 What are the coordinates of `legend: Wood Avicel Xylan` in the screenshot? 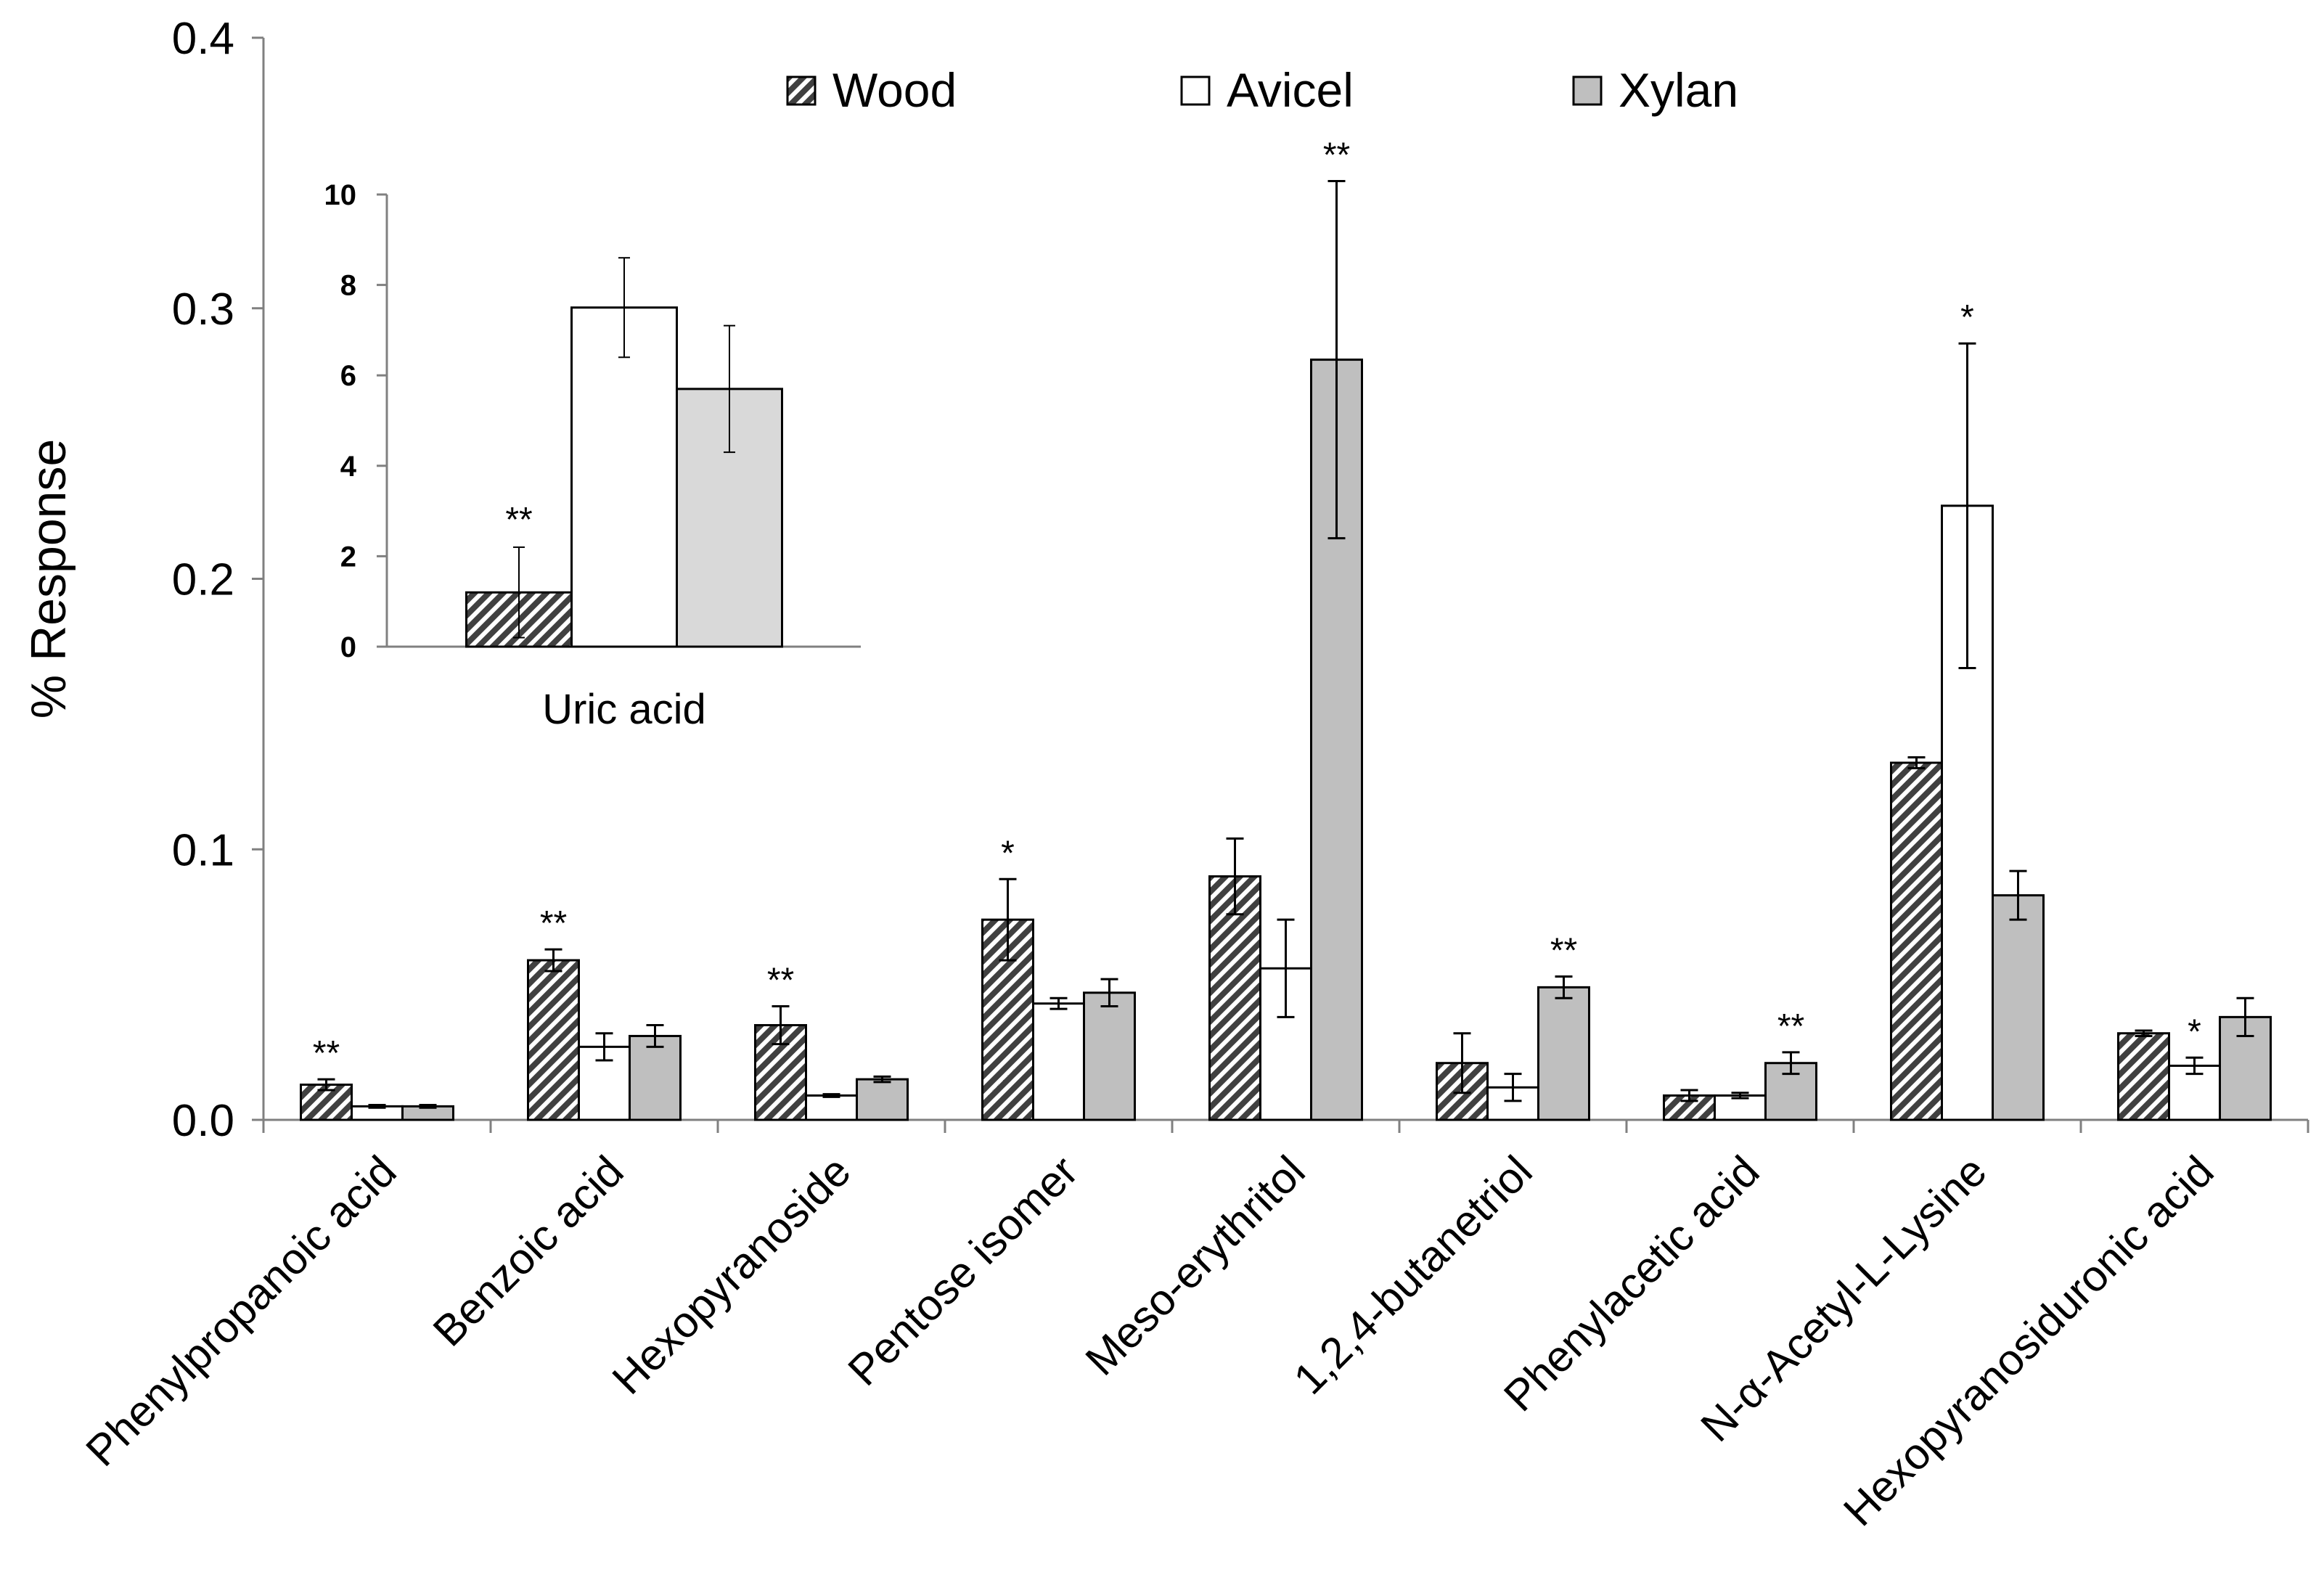 It's located at (1262, 90).